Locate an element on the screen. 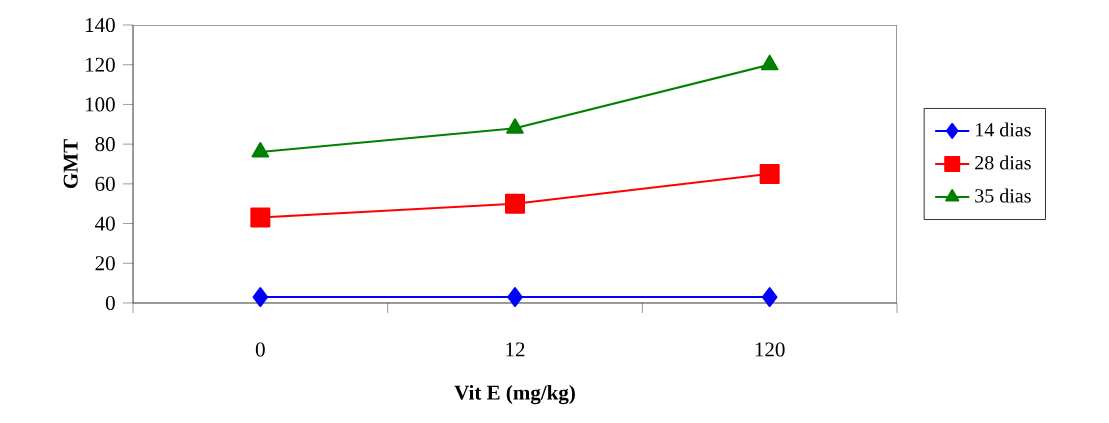  y-axis-title: GMT is located at coordinates (70, 164).